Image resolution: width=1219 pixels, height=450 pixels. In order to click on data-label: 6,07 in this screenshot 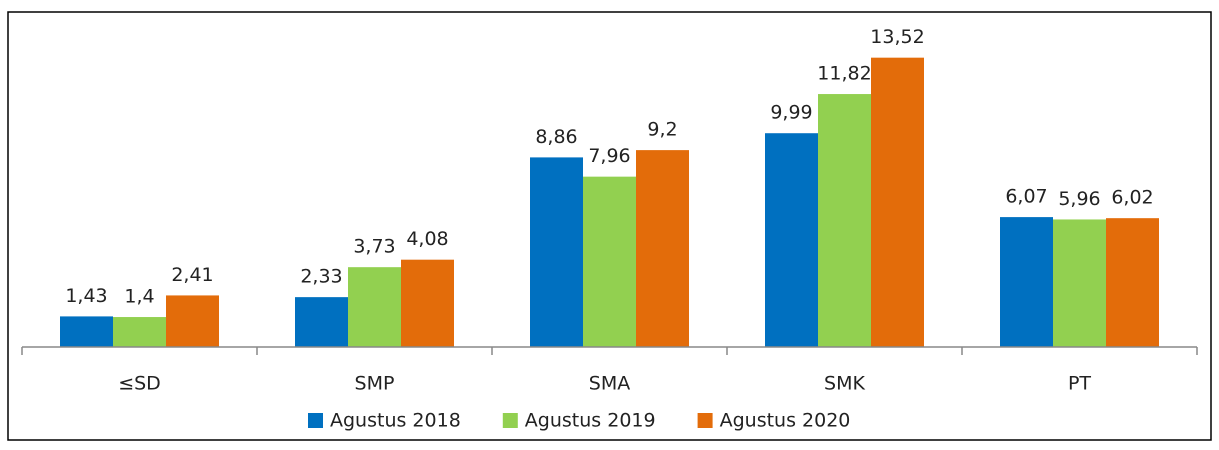, I will do `click(1026, 197)`.